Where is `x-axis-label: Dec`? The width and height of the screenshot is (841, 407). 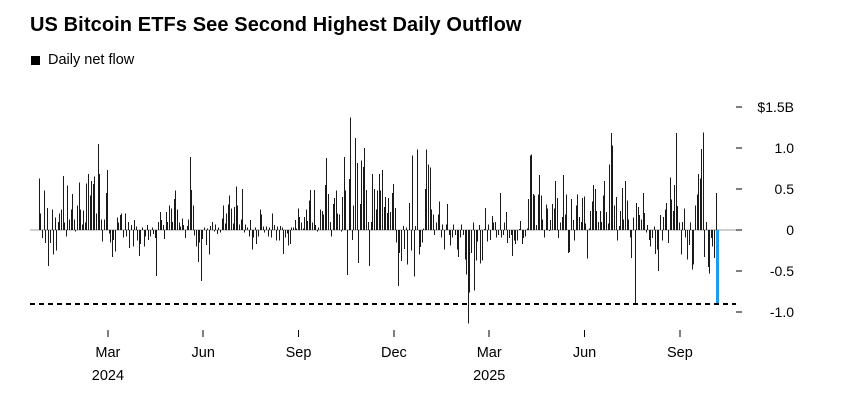
x-axis-label: Dec is located at coordinates (393, 353).